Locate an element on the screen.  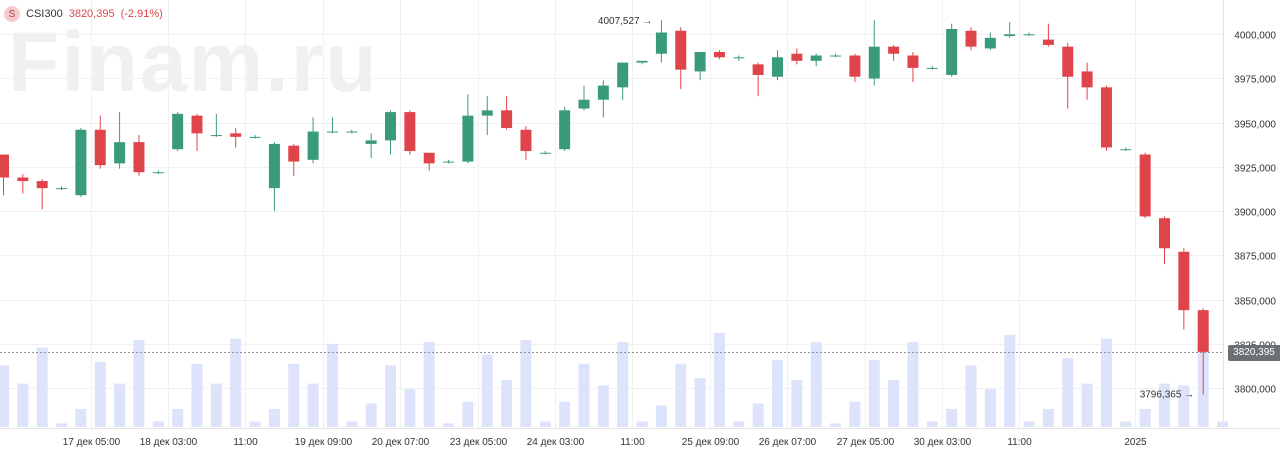
x-tick-label: 27 дек 05:00 is located at coordinates (866, 442).